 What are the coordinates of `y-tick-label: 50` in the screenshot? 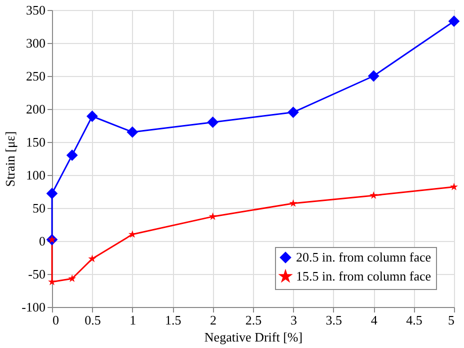 It's located at (39, 208).